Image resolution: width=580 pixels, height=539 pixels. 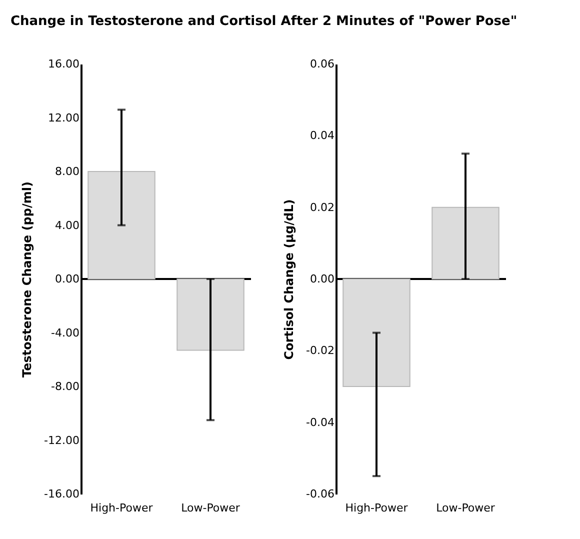 I want to click on y-tick-label: 0.02, so click(x=322, y=207).